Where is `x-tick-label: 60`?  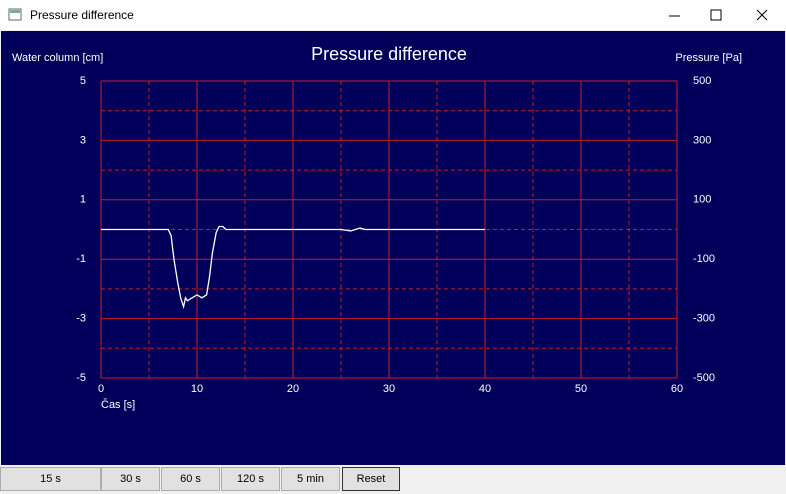 x-tick-label: 60 is located at coordinates (677, 389).